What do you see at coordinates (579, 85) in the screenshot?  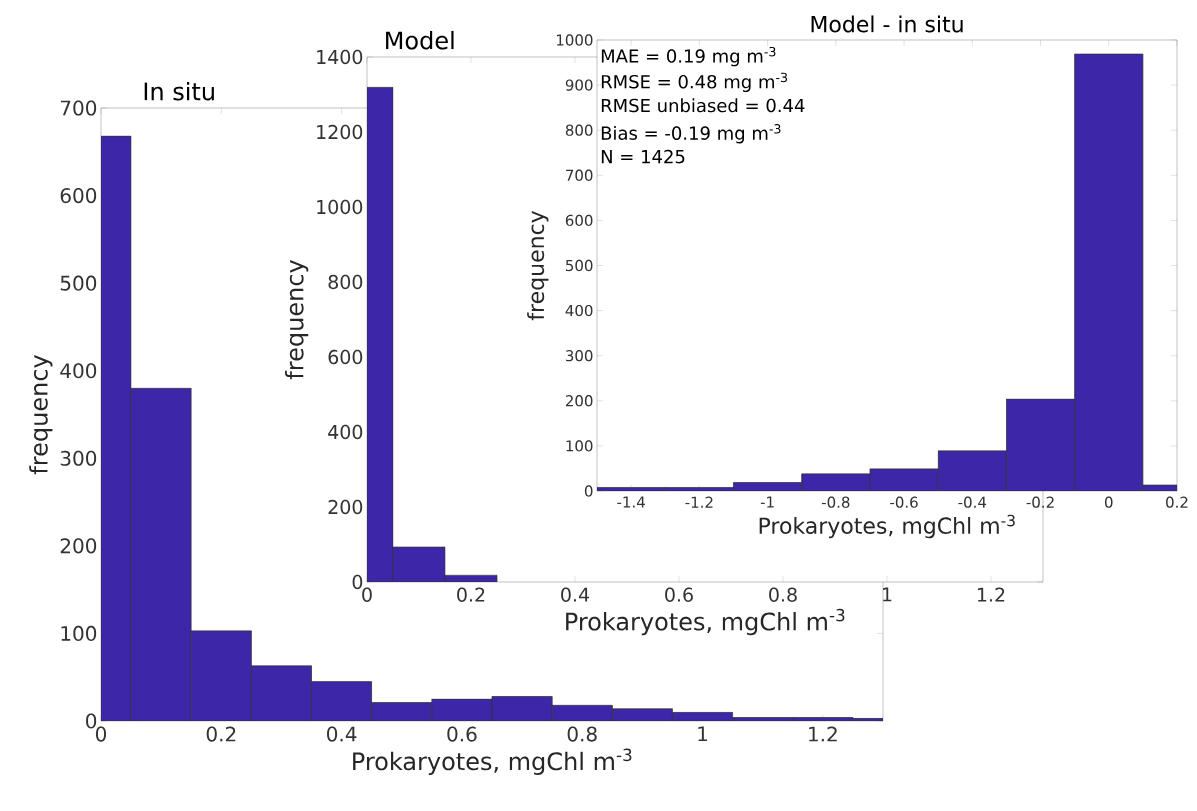 I see `y-tick-label: 900` at bounding box center [579, 85].